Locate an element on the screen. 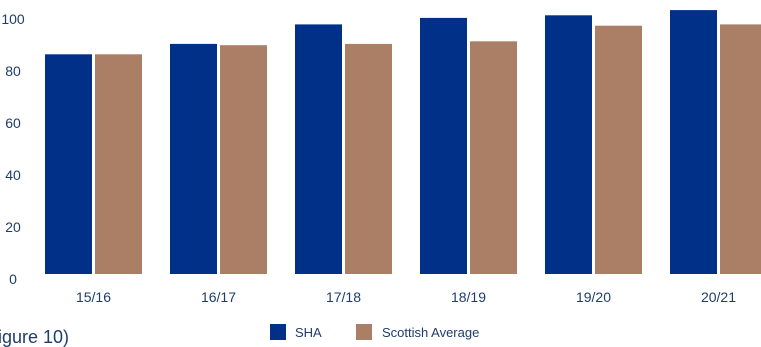 This screenshot has width=761, height=347. x-tick-label: 16/17 is located at coordinates (218, 297).